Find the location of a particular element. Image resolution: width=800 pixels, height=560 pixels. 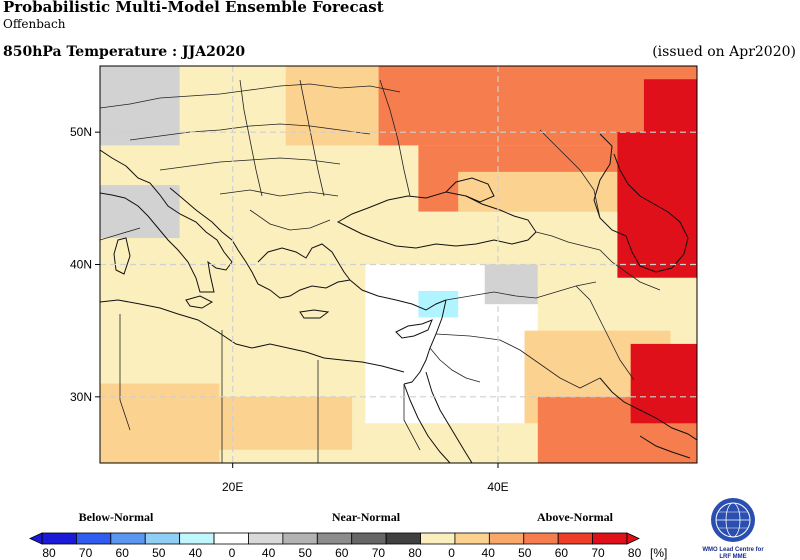

variable-title: 850hPa Temperature : JJA2020 is located at coordinates (124, 52).